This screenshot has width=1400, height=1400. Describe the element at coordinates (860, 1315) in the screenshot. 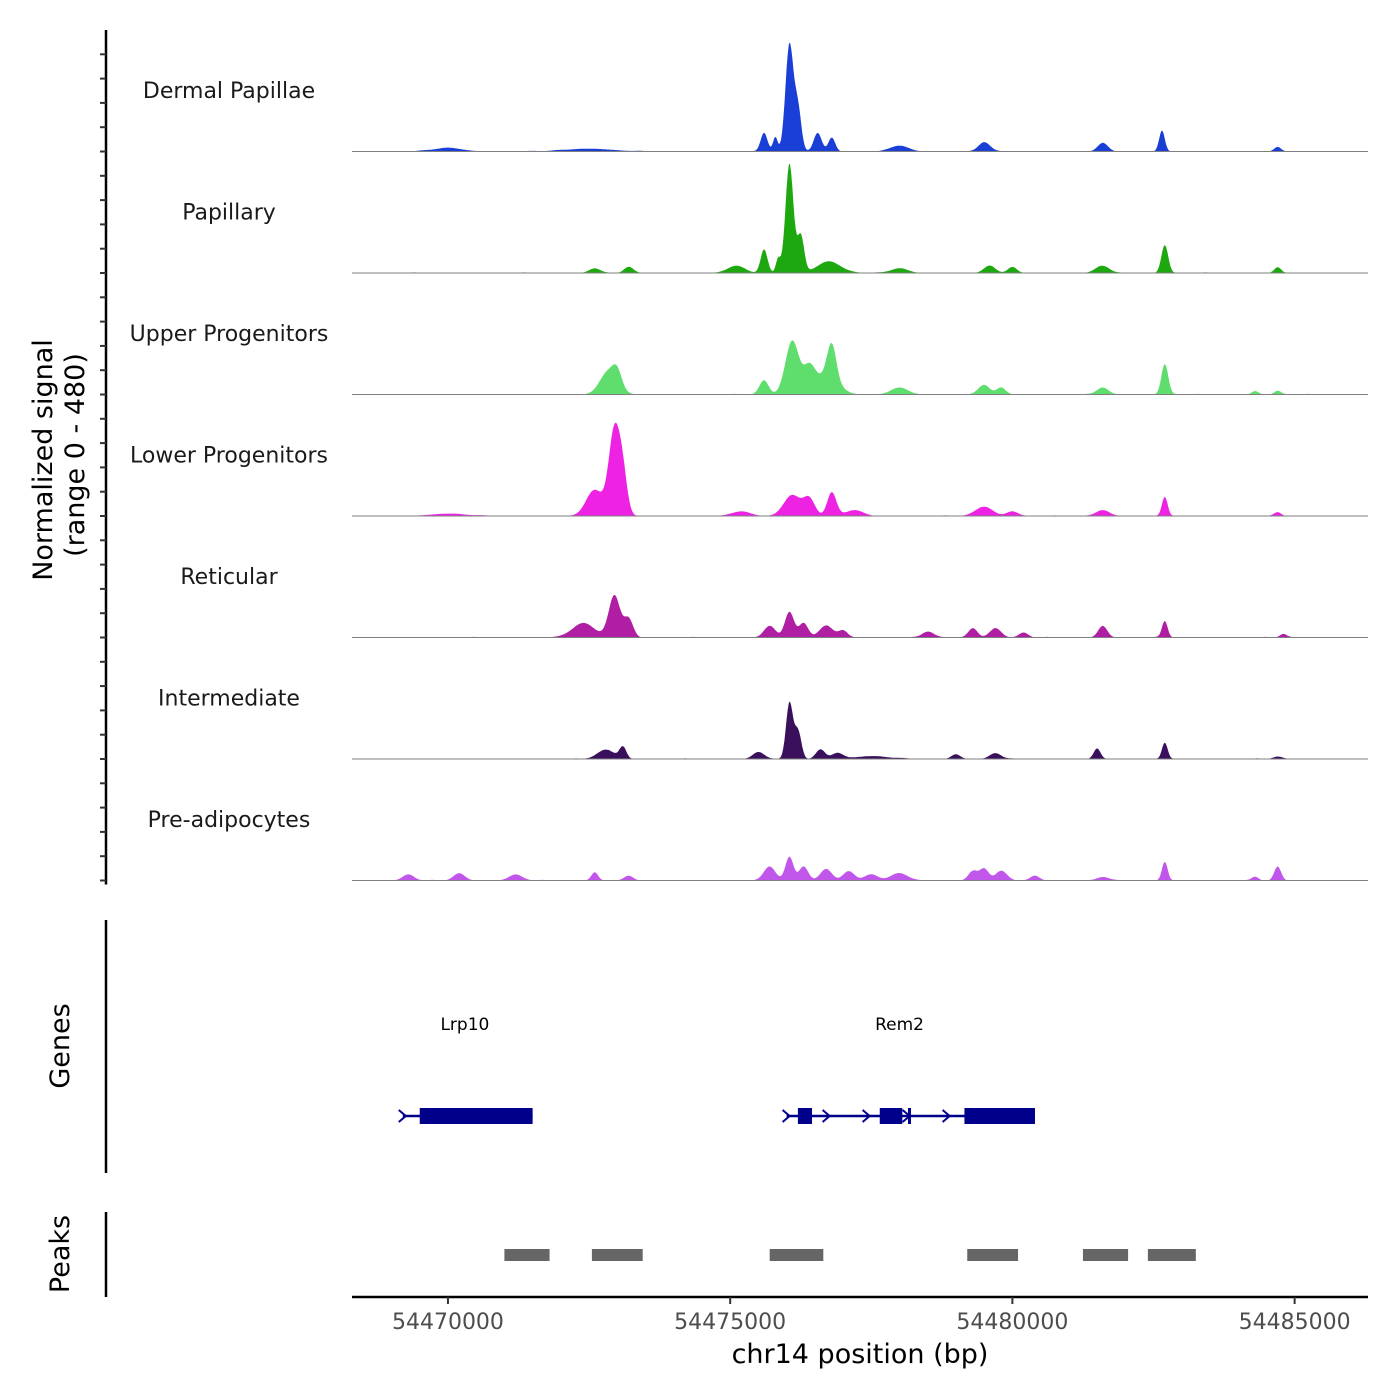

I see `x-axis: 54470000 54475000 54480000 54485000` at that location.